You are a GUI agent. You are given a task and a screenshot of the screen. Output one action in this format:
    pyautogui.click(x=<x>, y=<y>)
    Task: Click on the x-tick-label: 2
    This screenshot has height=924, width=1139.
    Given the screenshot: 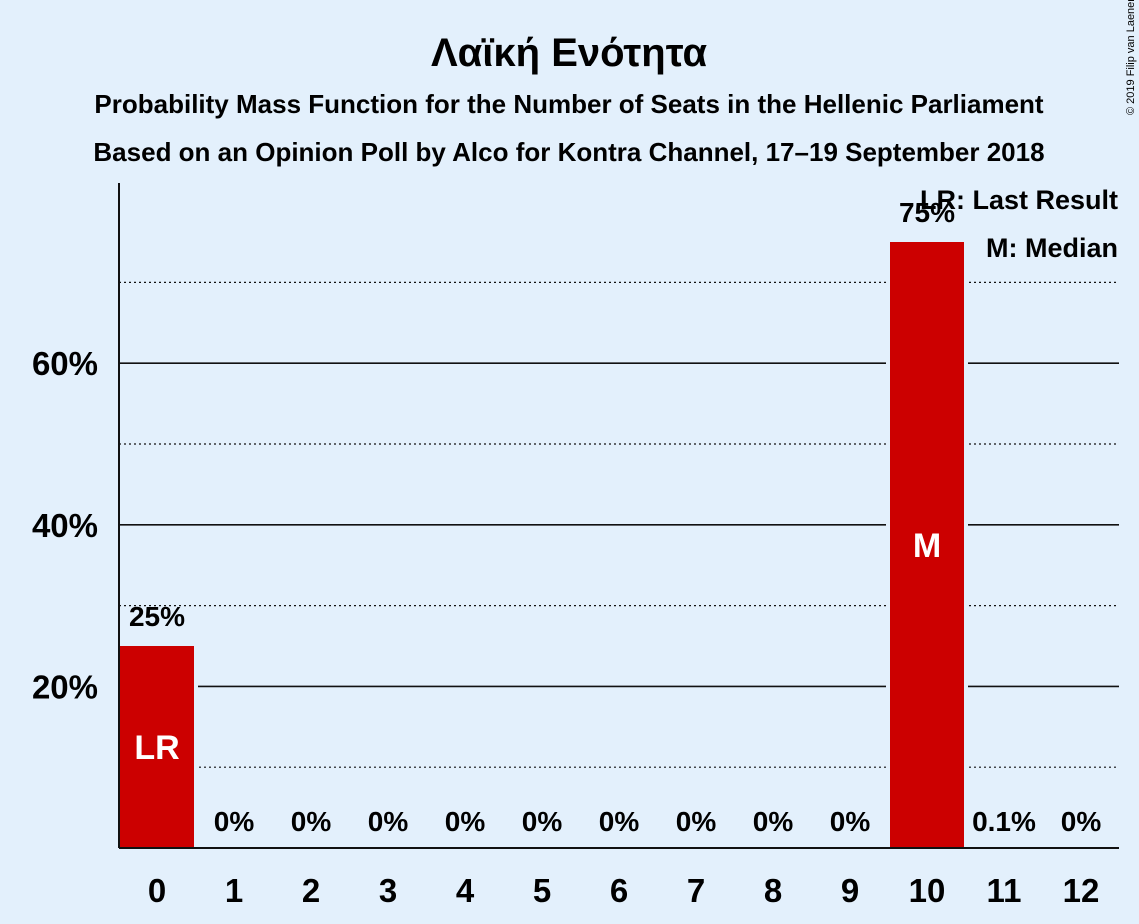 What is the action you would take?
    pyautogui.click(x=311, y=890)
    